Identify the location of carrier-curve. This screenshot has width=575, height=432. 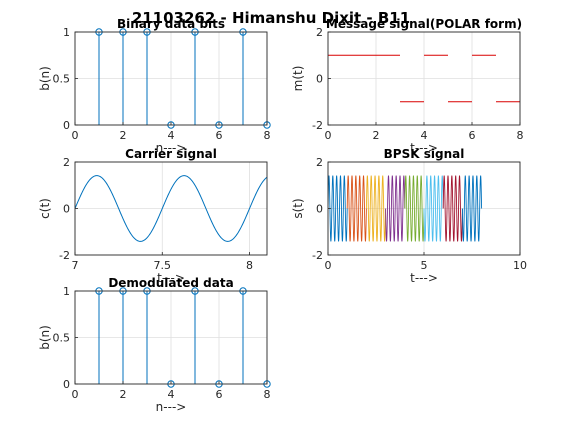
(171, 208).